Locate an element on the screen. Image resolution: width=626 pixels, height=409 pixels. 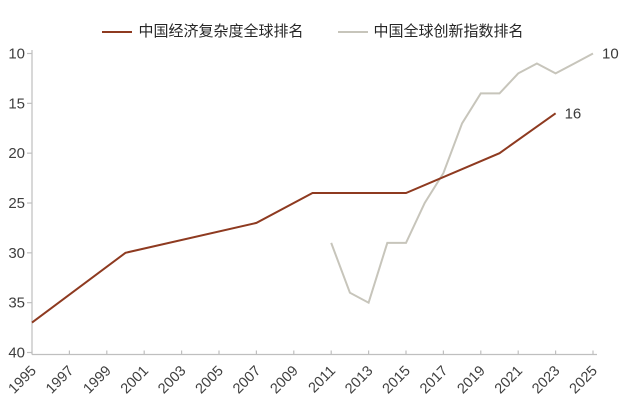
y-axis-tick-label: 25 is located at coordinates (16, 203).